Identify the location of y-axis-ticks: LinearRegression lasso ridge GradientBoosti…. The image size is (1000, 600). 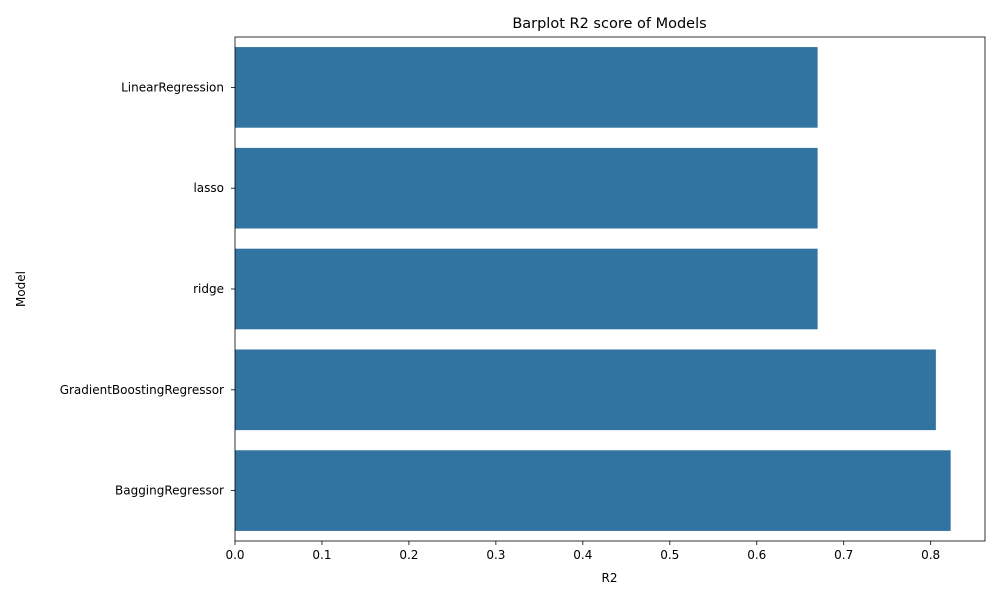
(147, 289).